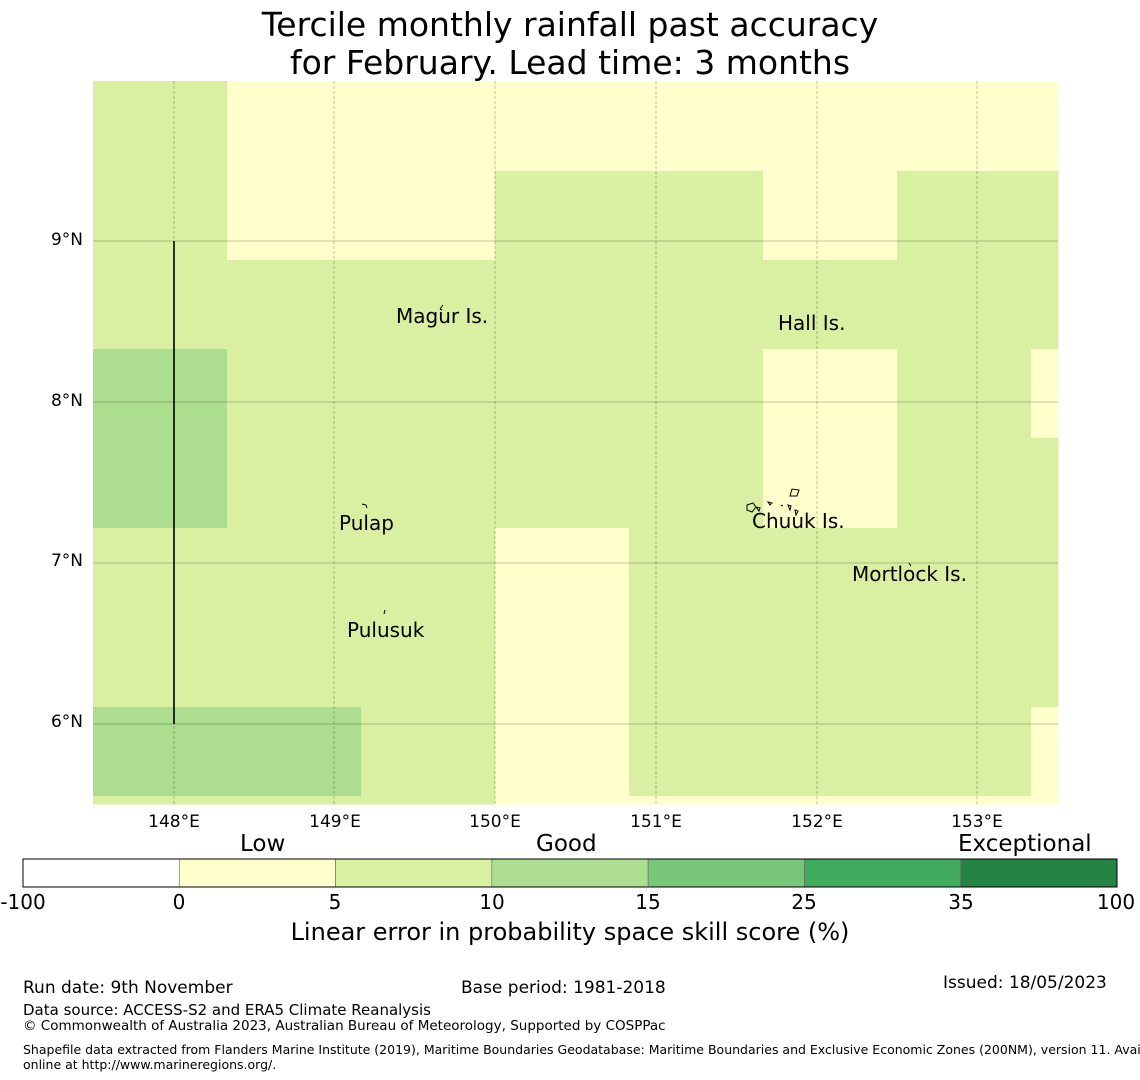 The image size is (1140, 1080). Describe the element at coordinates (773, 502) in the screenshot. I see `chuuk-island-shape` at that location.